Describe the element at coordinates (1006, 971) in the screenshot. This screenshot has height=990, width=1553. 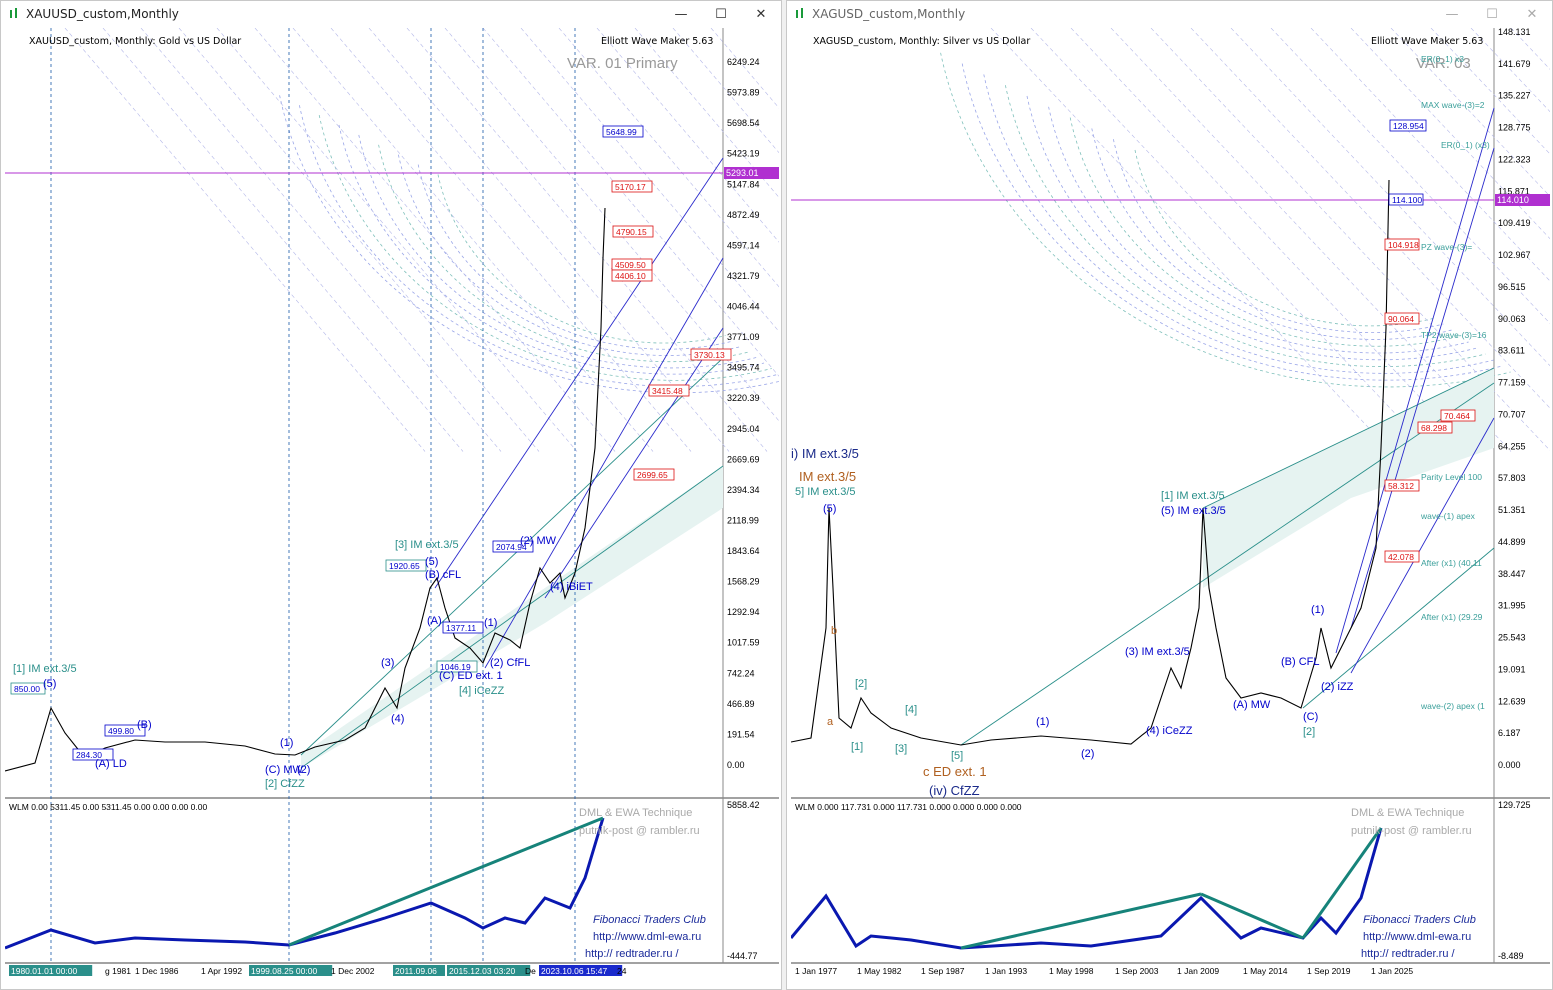
I see `time-axis-label: 1 Jan 1993` at that location.